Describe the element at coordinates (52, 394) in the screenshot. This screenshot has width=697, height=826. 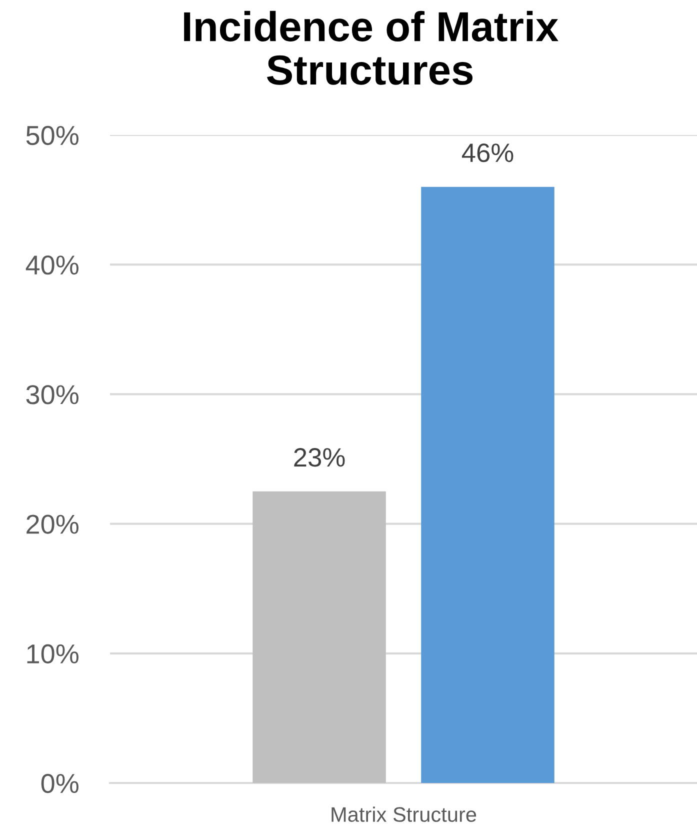
I see `y-tick-label: 30%` at that location.